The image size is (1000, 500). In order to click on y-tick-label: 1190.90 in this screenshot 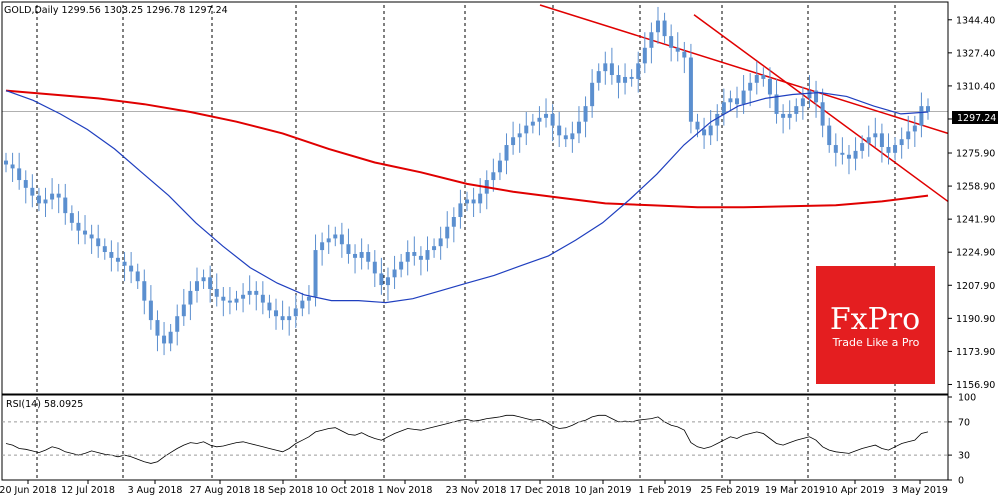, I will do `click(975, 319)`.